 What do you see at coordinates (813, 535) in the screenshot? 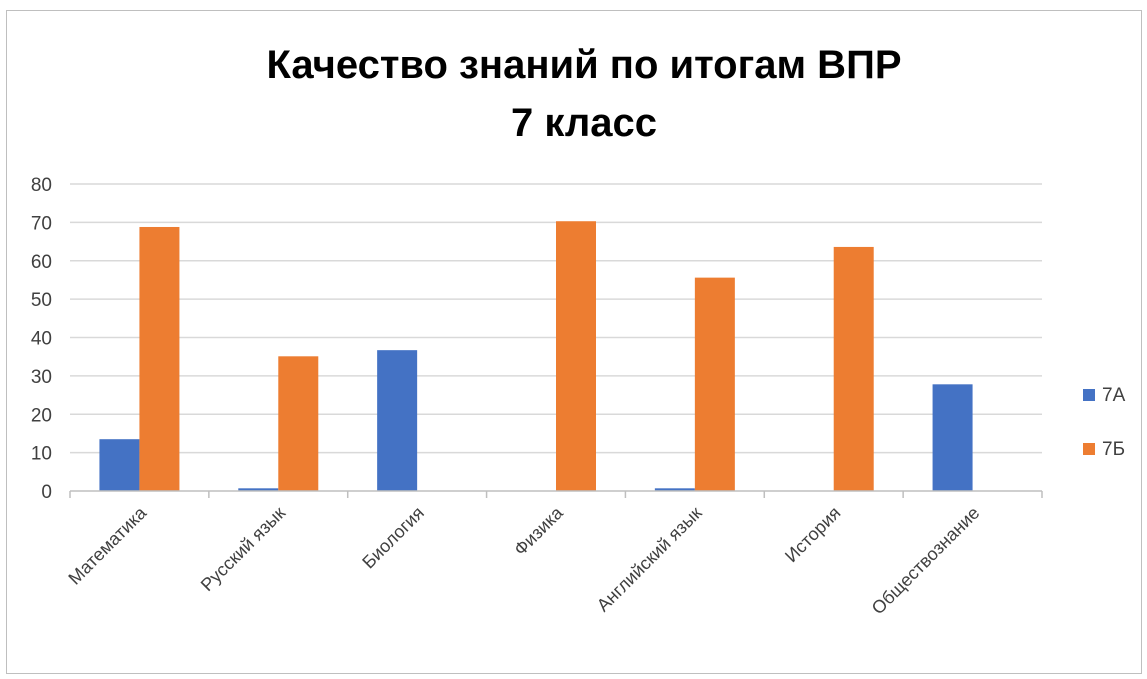
I see `category-label: История` at bounding box center [813, 535].